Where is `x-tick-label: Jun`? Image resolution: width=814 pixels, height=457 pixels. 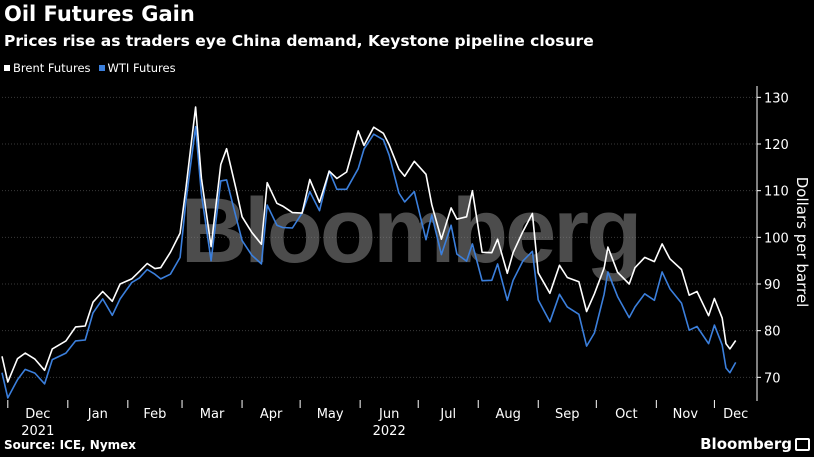
x-tick-label: Jun is located at coordinates (388, 414).